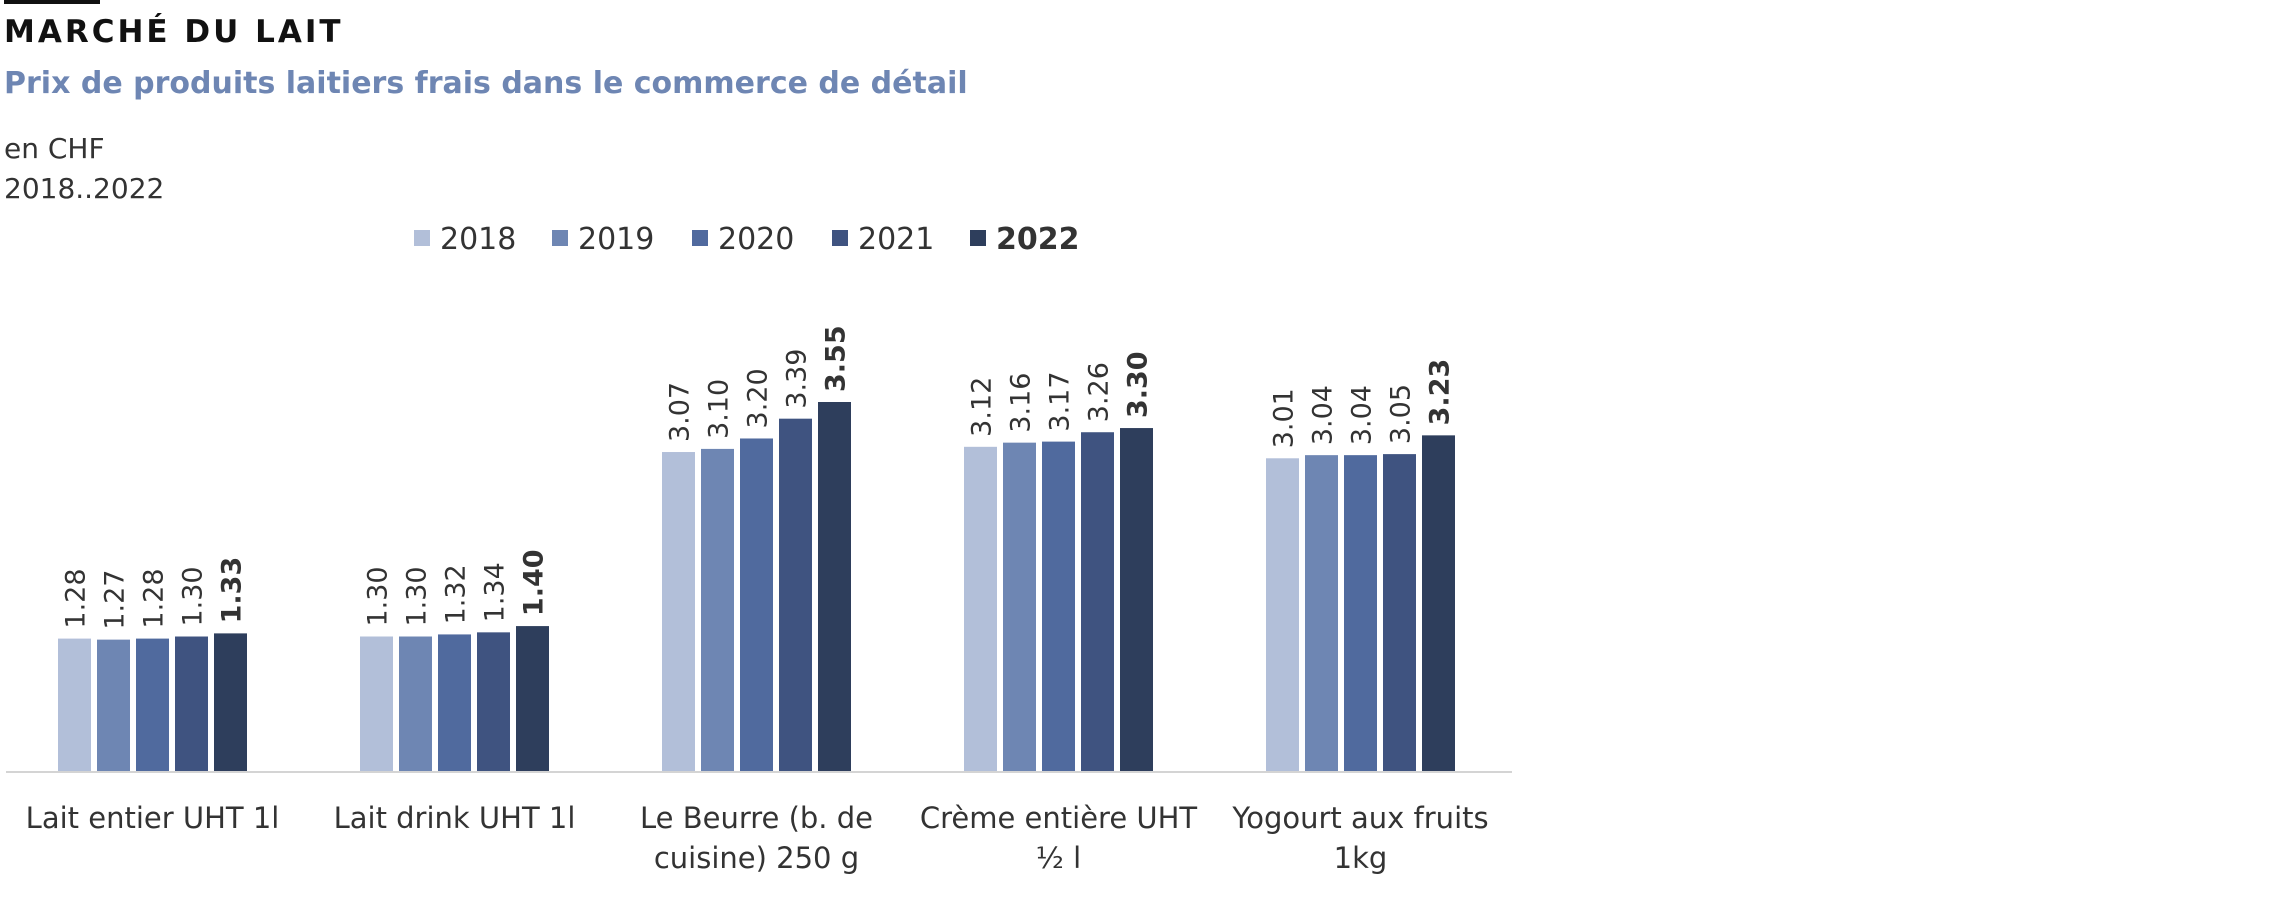  I want to click on legend-label-2021: 2021, so click(896, 239).